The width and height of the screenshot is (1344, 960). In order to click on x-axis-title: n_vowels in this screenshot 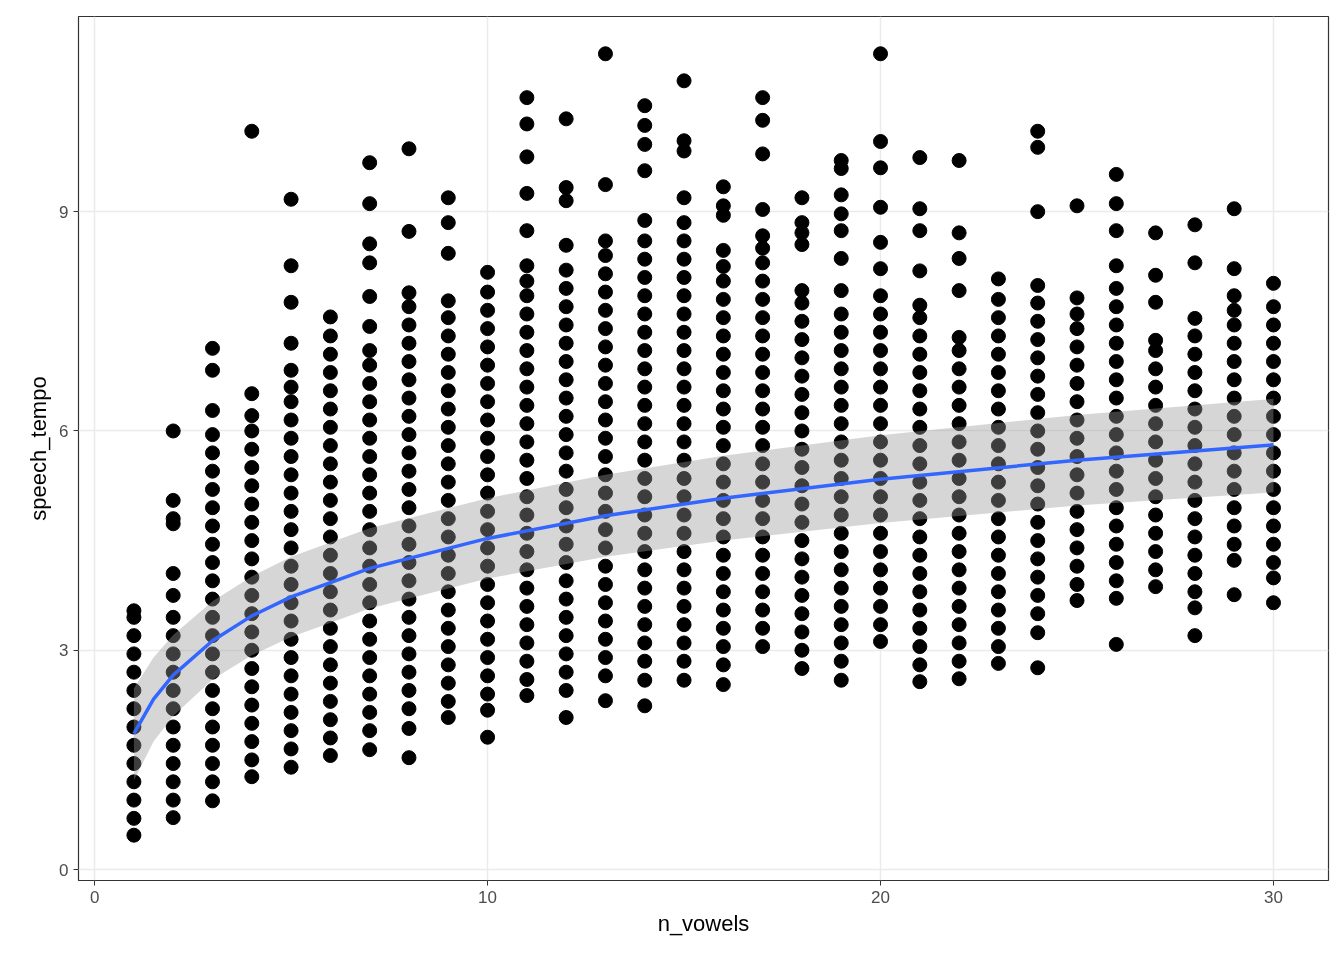, I will do `click(703, 923)`.